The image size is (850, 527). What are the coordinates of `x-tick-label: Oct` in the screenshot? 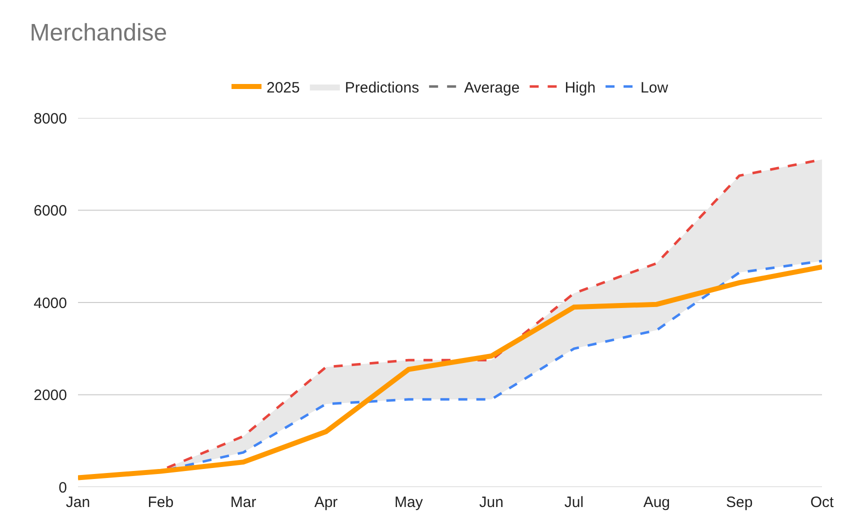 It's located at (822, 502).